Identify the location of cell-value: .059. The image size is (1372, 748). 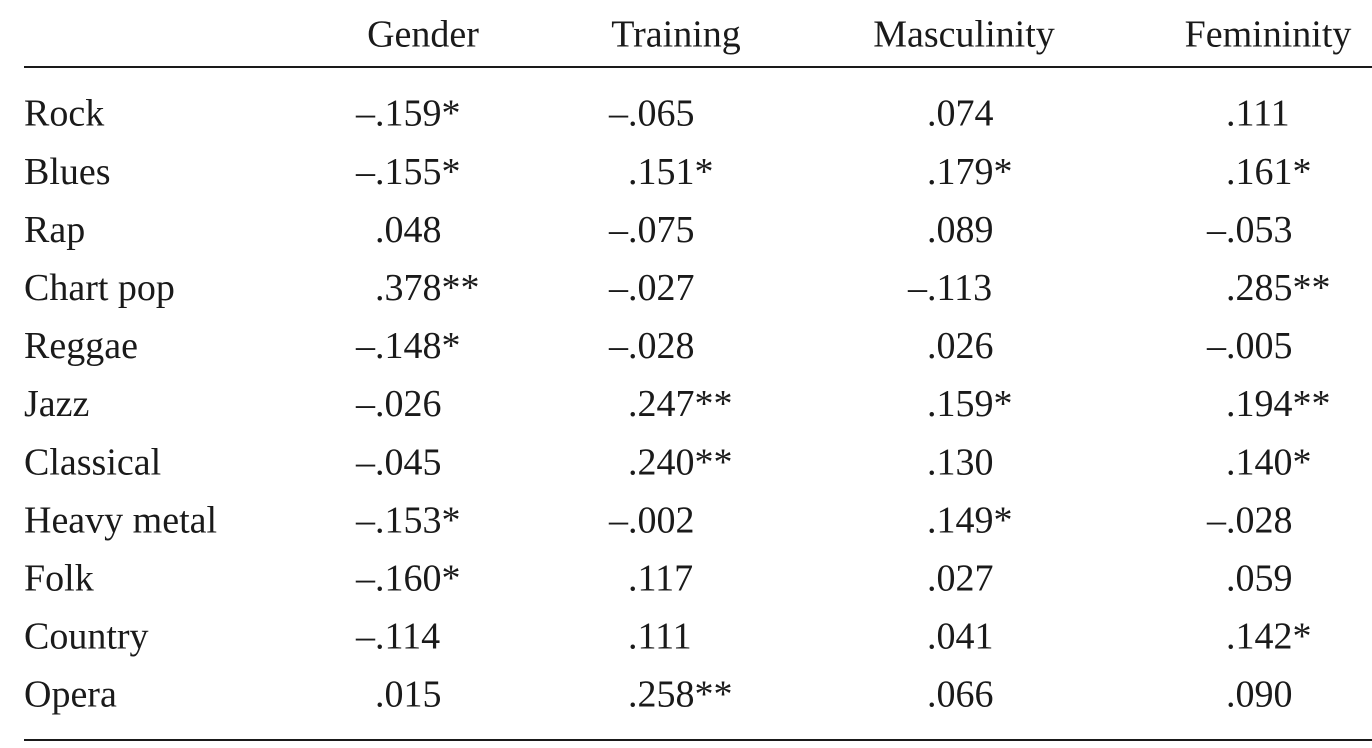
(1259, 579).